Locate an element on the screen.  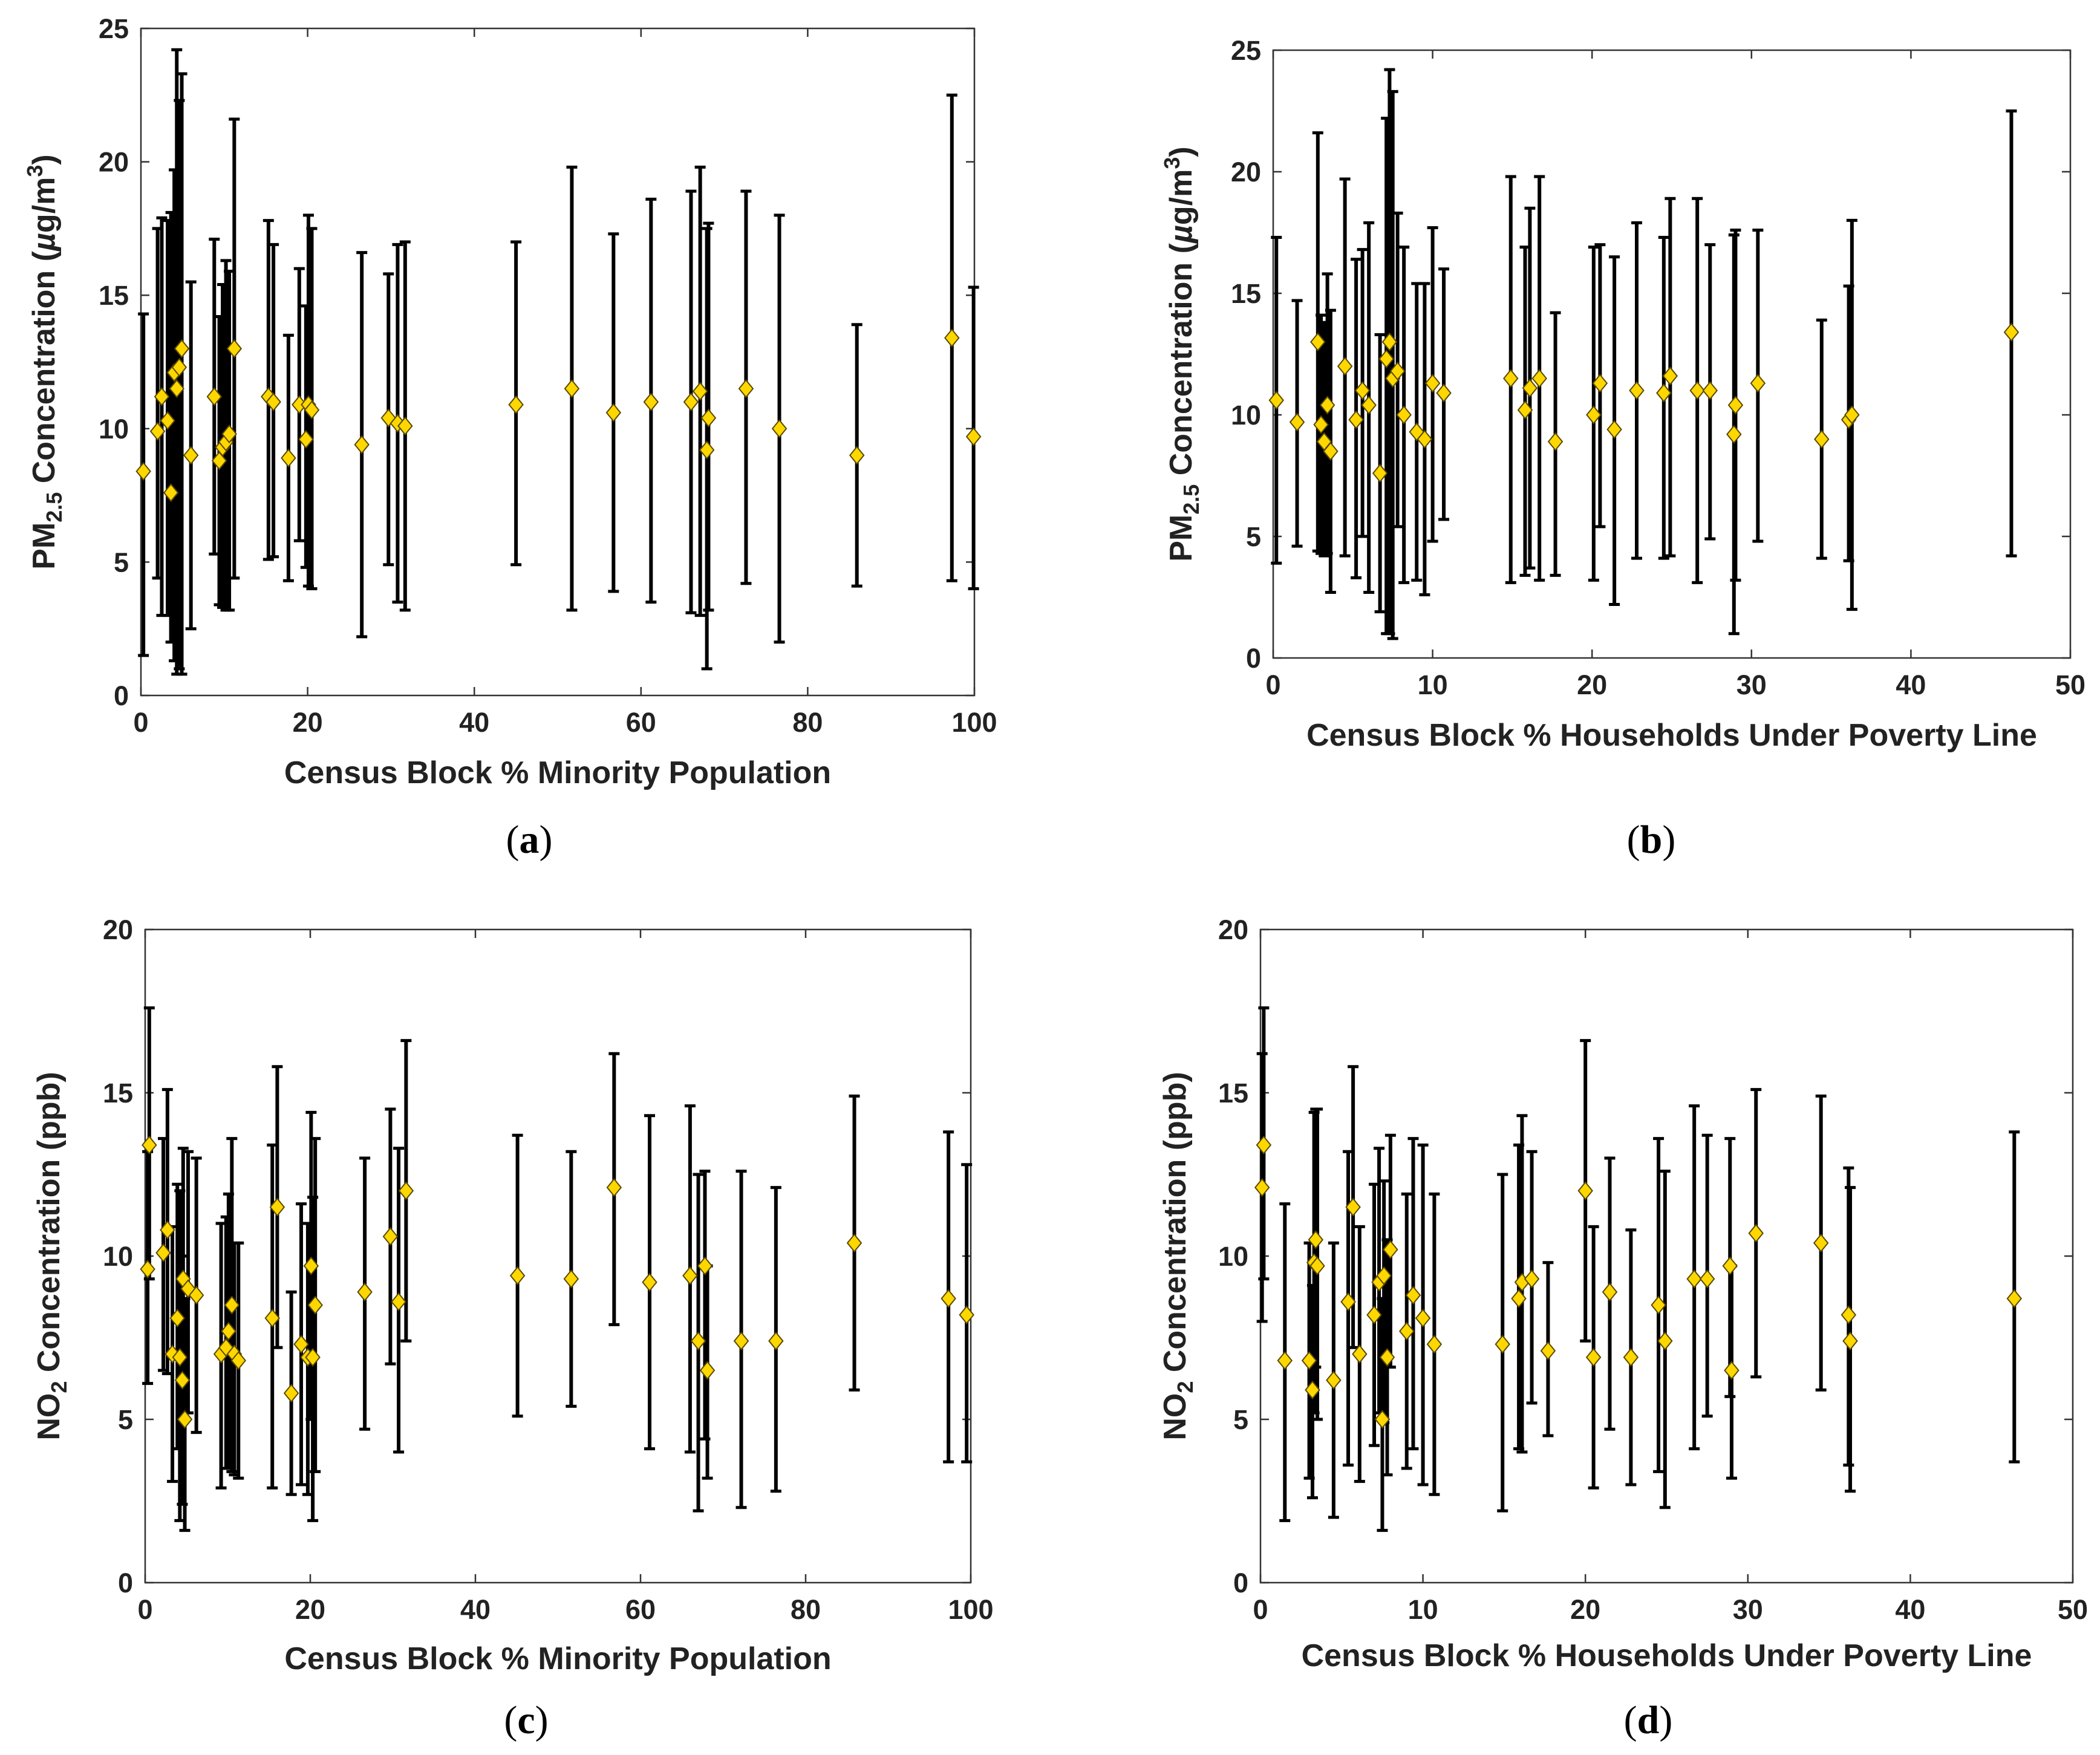
y-tick-label-a-2: 10 is located at coordinates (114, 429).